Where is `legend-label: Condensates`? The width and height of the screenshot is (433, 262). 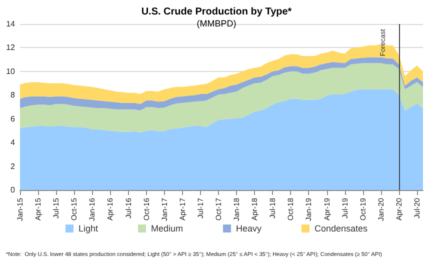 legend-label: Condensates is located at coordinates (341, 229).